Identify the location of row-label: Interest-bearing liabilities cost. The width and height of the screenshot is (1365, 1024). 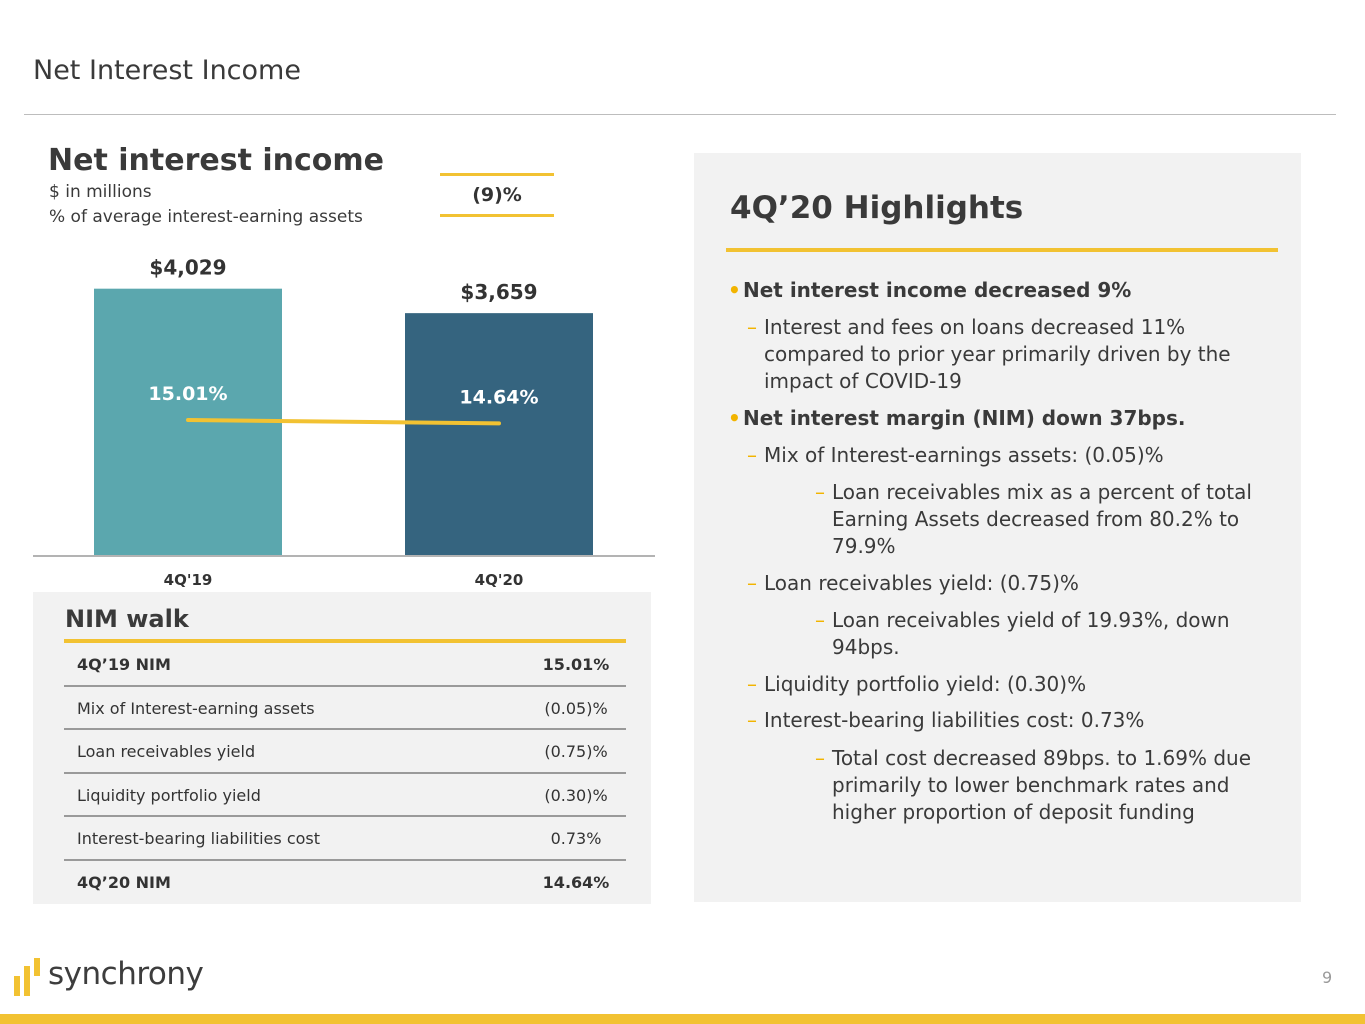
(199, 838).